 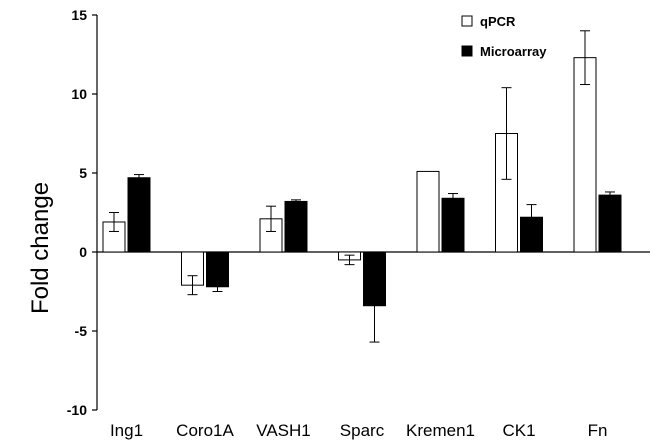 I want to click on bar-qpcr-kremen1, so click(x=428, y=211).